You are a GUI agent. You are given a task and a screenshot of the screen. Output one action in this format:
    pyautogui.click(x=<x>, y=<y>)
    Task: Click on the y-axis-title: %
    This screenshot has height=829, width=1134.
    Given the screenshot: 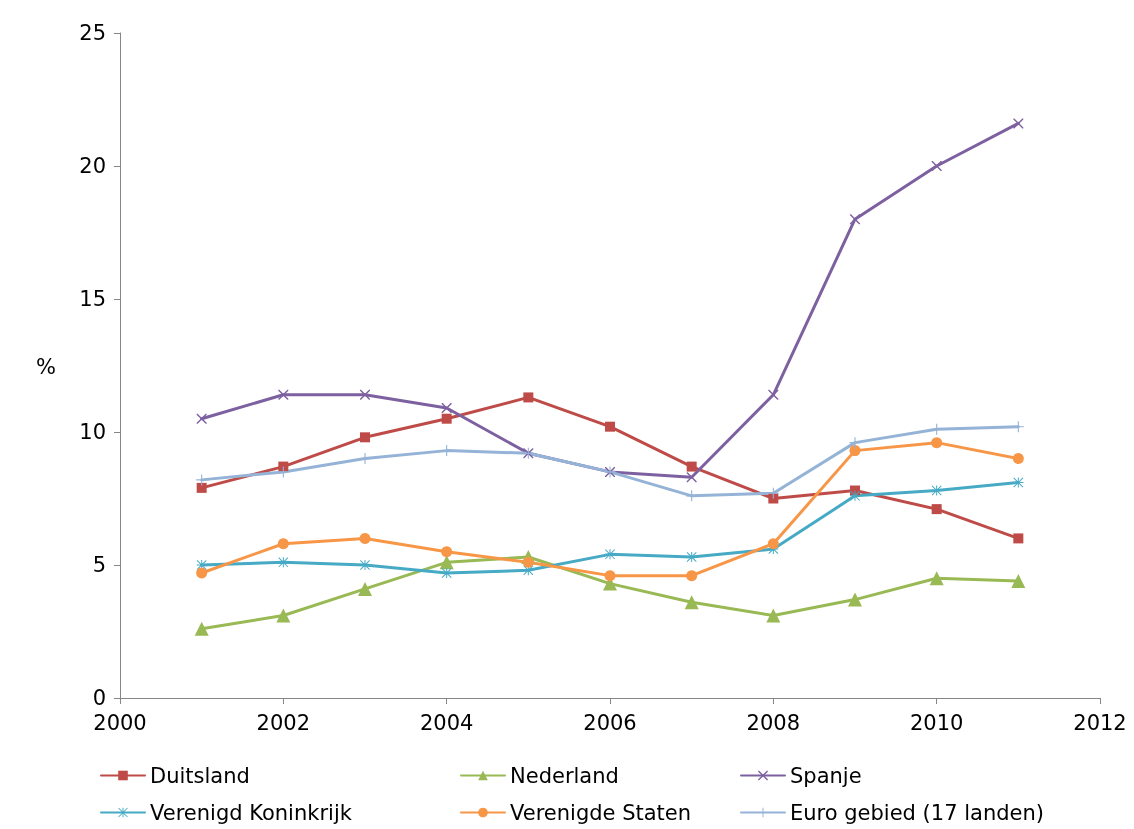 What is the action you would take?
    pyautogui.click(x=46, y=366)
    